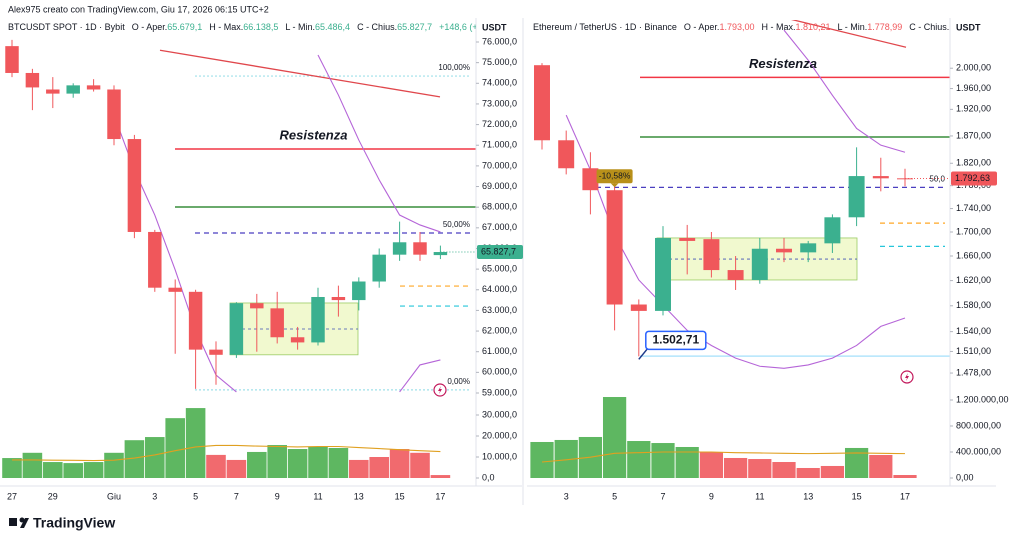 The height and width of the screenshot is (545, 1024). I want to click on last-price-label: 1.792,63, so click(972, 178).